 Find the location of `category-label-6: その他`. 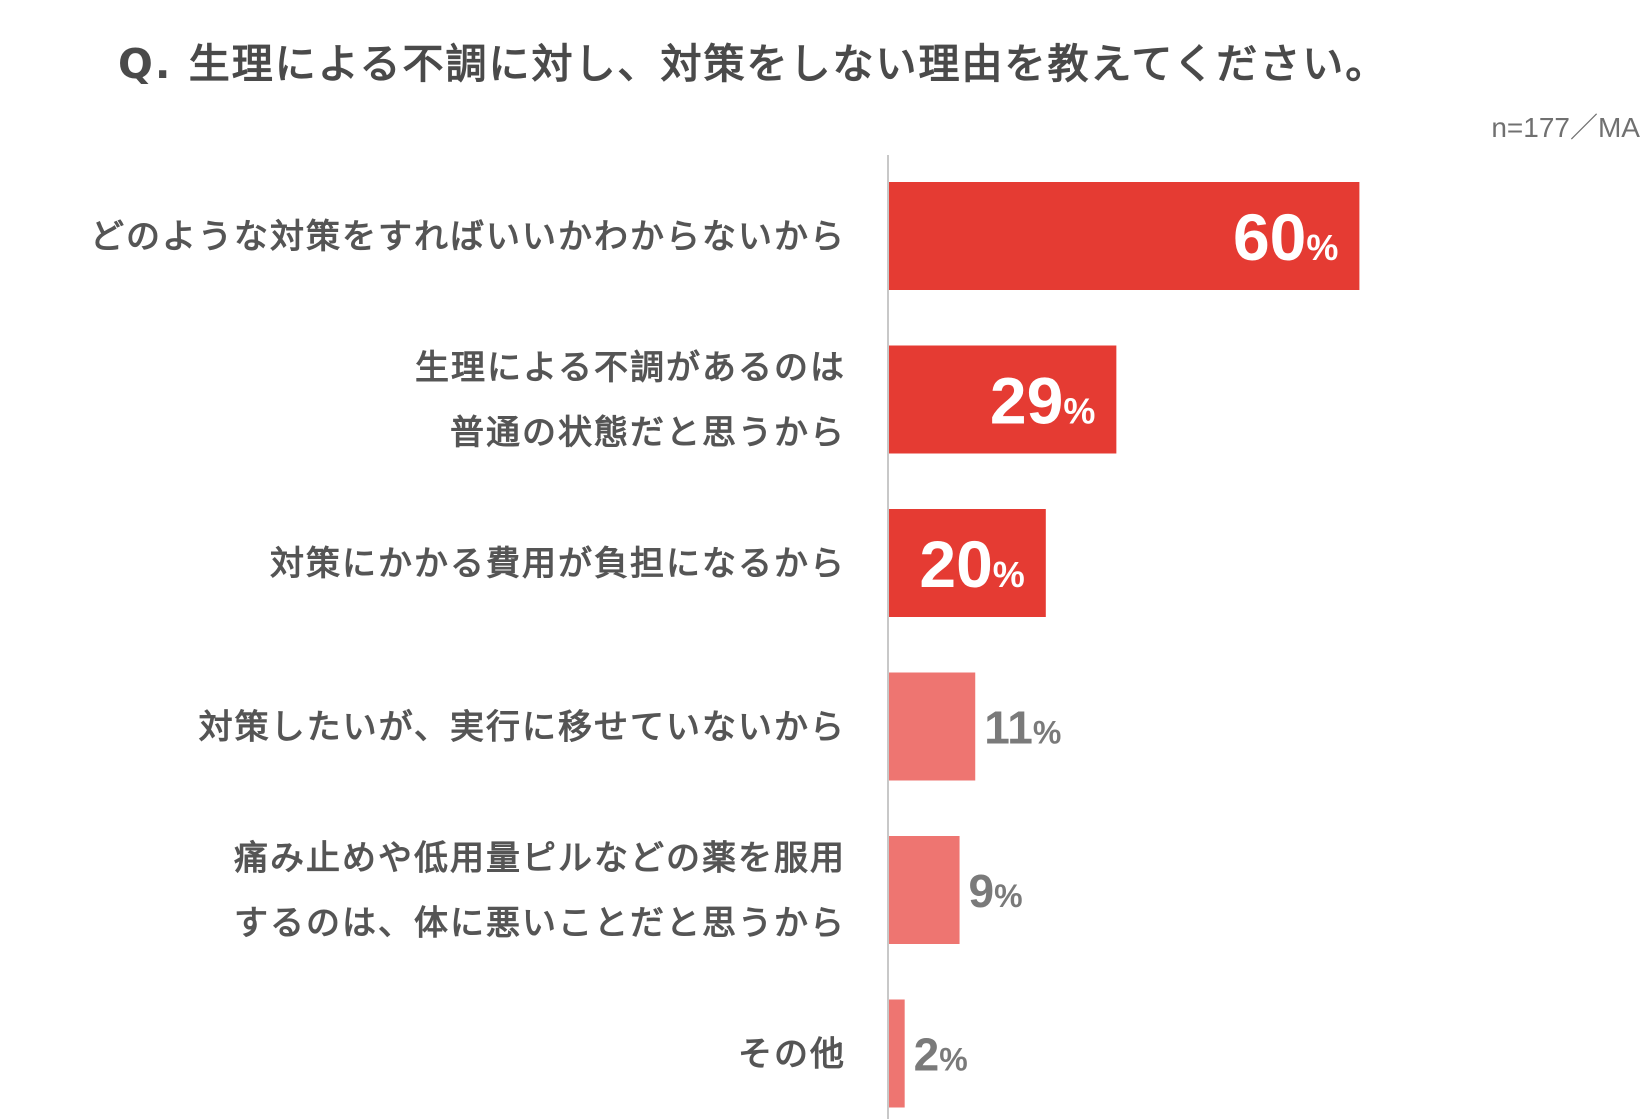

category-label-6: その他 is located at coordinates (792, 1055).